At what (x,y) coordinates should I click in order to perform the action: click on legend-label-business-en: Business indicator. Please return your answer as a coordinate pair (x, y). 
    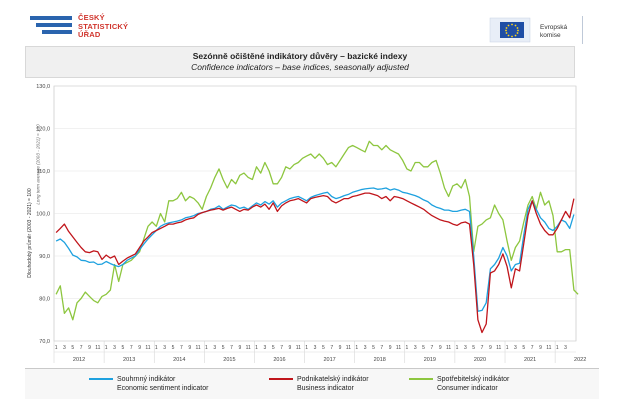
    Looking at the image, I should click on (325, 388).